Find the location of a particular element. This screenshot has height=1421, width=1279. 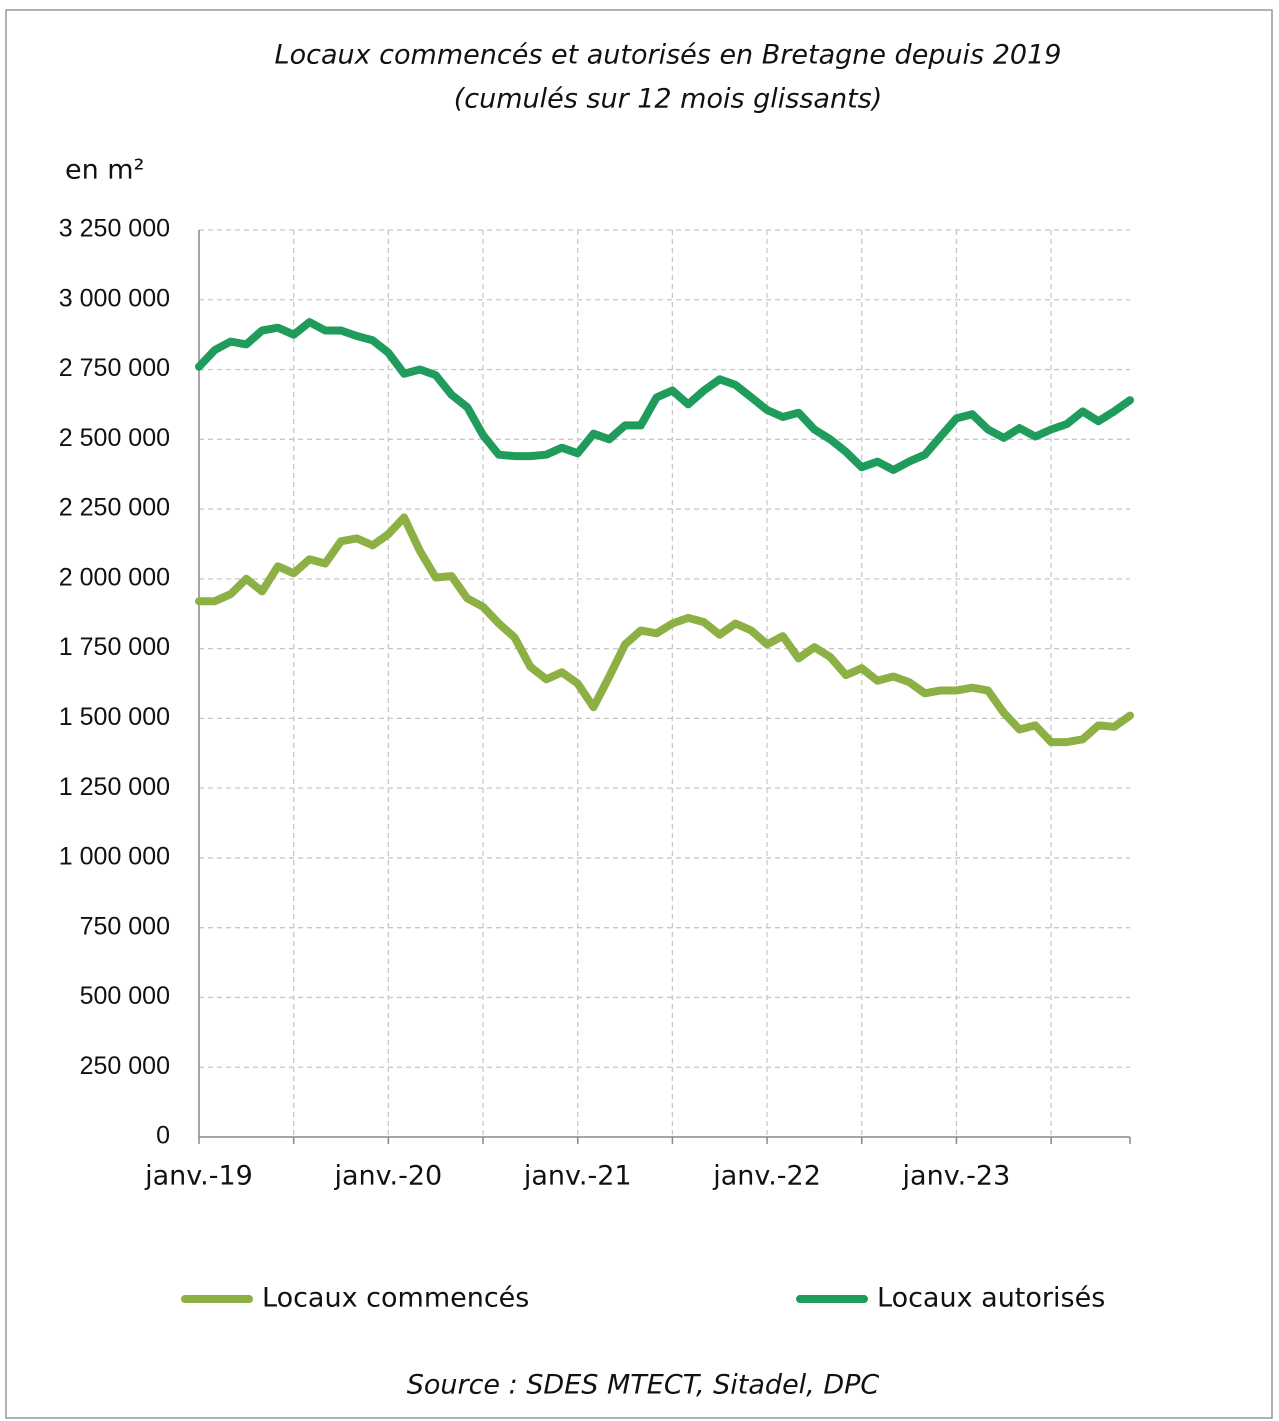

source: Source : SDES MTECT, Sitadel, DPC is located at coordinates (643, 1385).